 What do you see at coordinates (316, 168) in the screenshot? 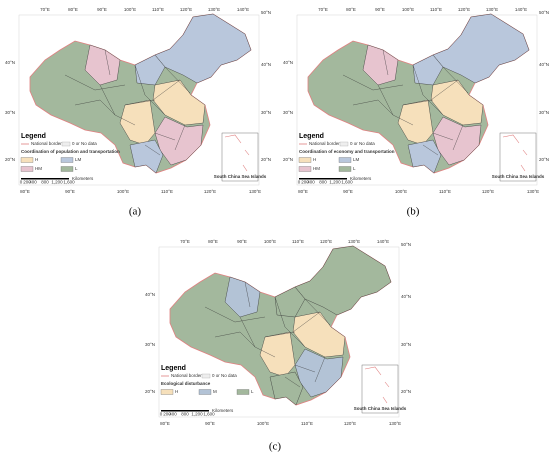
I see `class-label: HM` at bounding box center [316, 168].